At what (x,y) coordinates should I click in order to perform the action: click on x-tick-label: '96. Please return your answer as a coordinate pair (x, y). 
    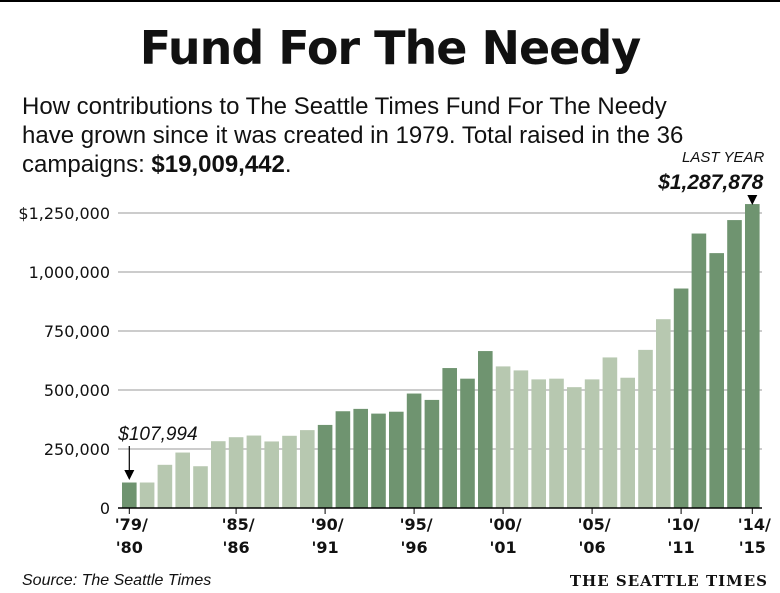
    Looking at the image, I should click on (414, 547).